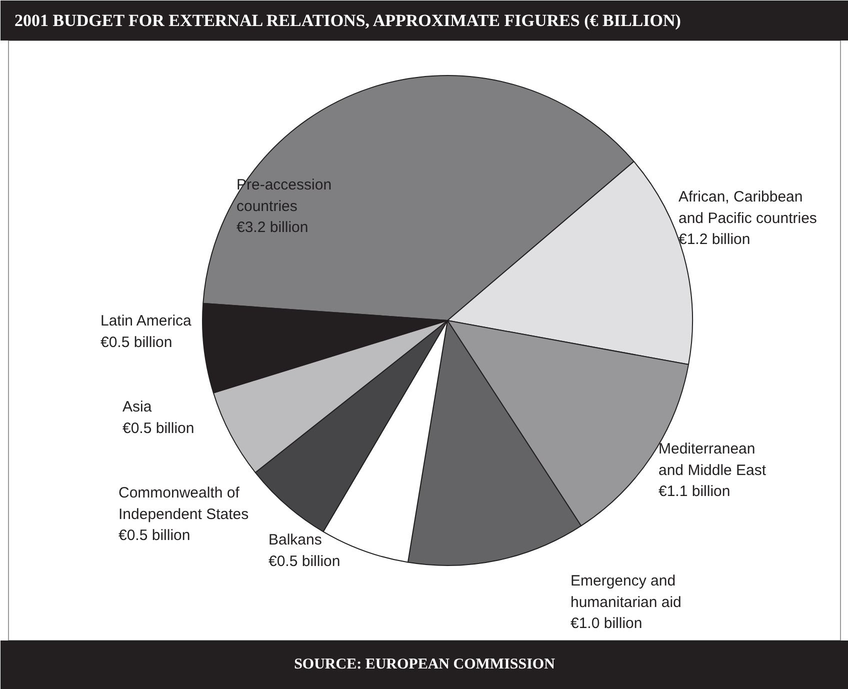 Image resolution: width=848 pixels, height=689 pixels. Describe the element at coordinates (295, 540) in the screenshot. I see `slice-label: Balkans` at that location.